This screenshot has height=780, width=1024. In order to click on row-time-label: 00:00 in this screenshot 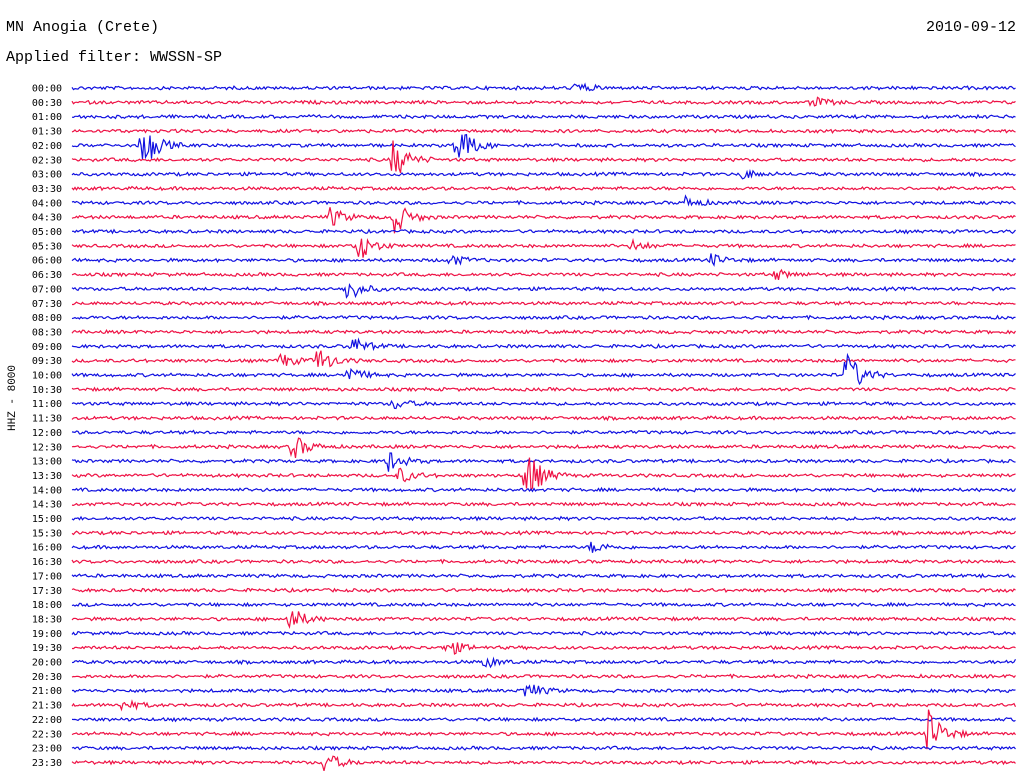, I will do `click(47, 89)`.